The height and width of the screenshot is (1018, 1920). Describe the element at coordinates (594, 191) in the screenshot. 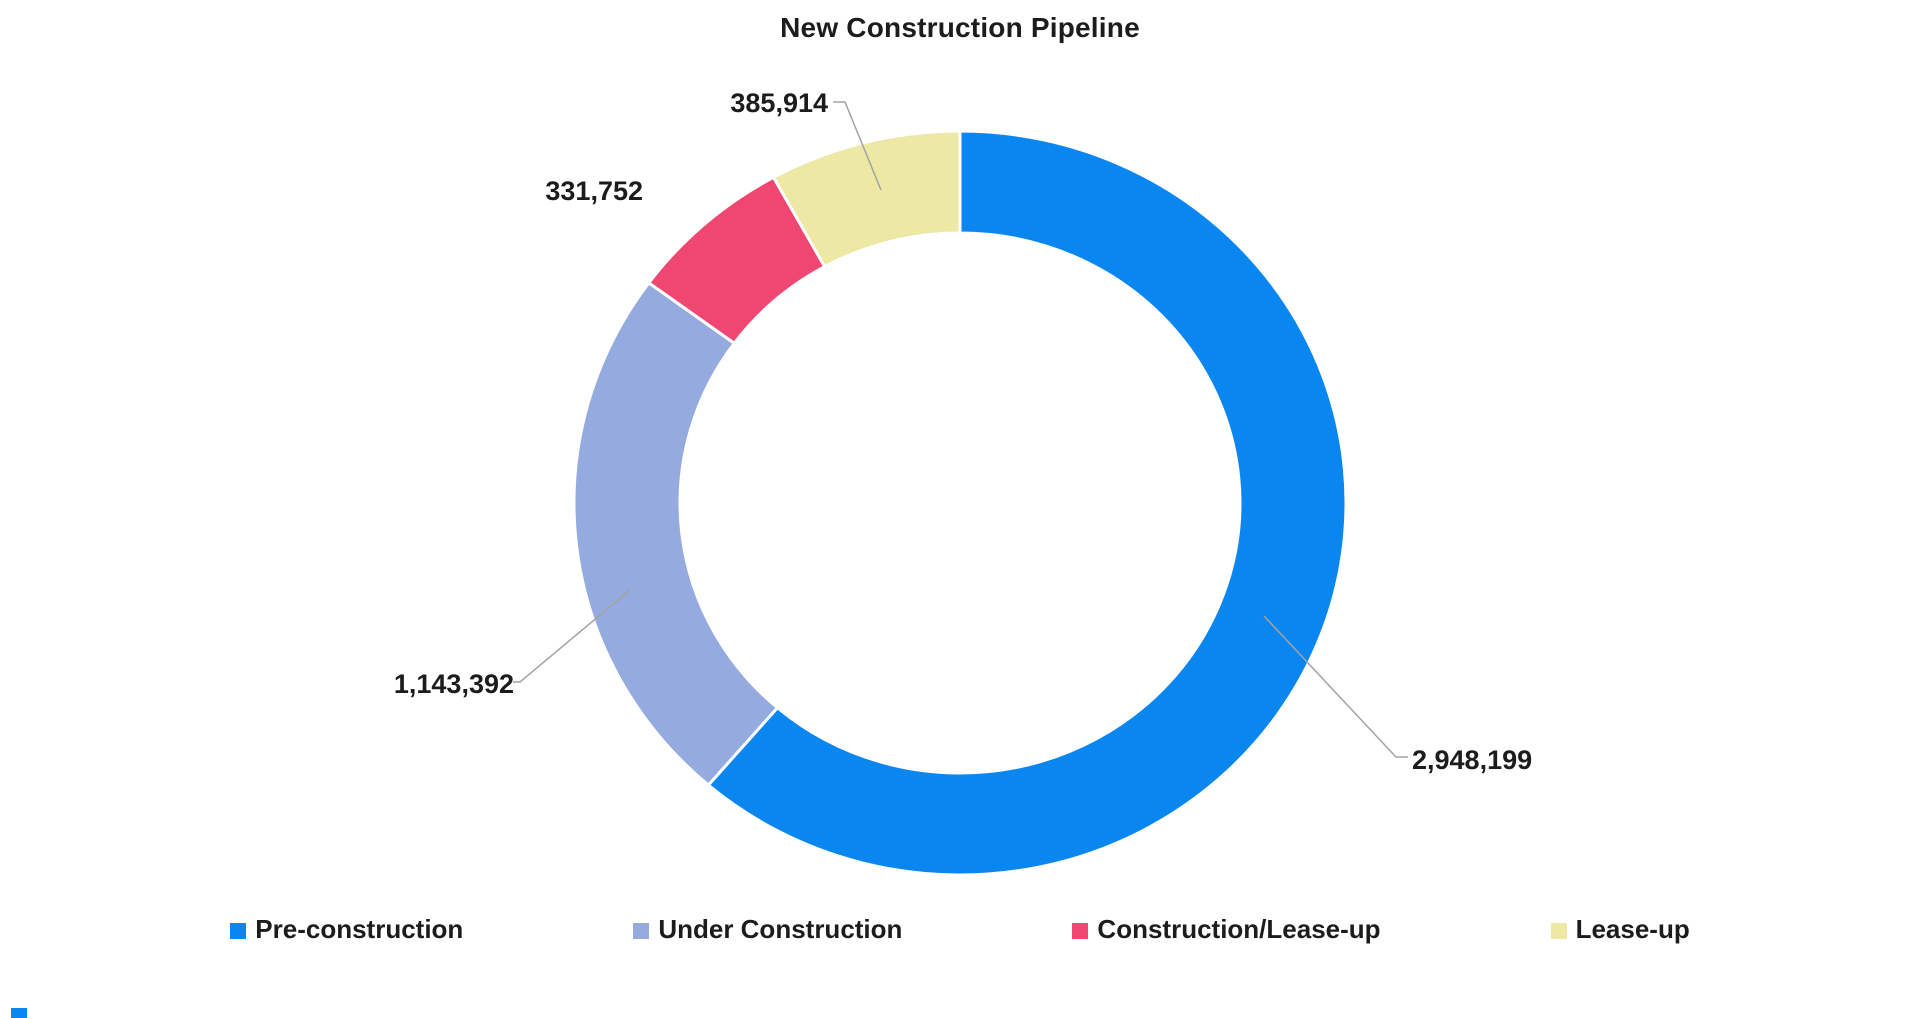

I see `value-label-construction-lease-up: 331,752` at that location.